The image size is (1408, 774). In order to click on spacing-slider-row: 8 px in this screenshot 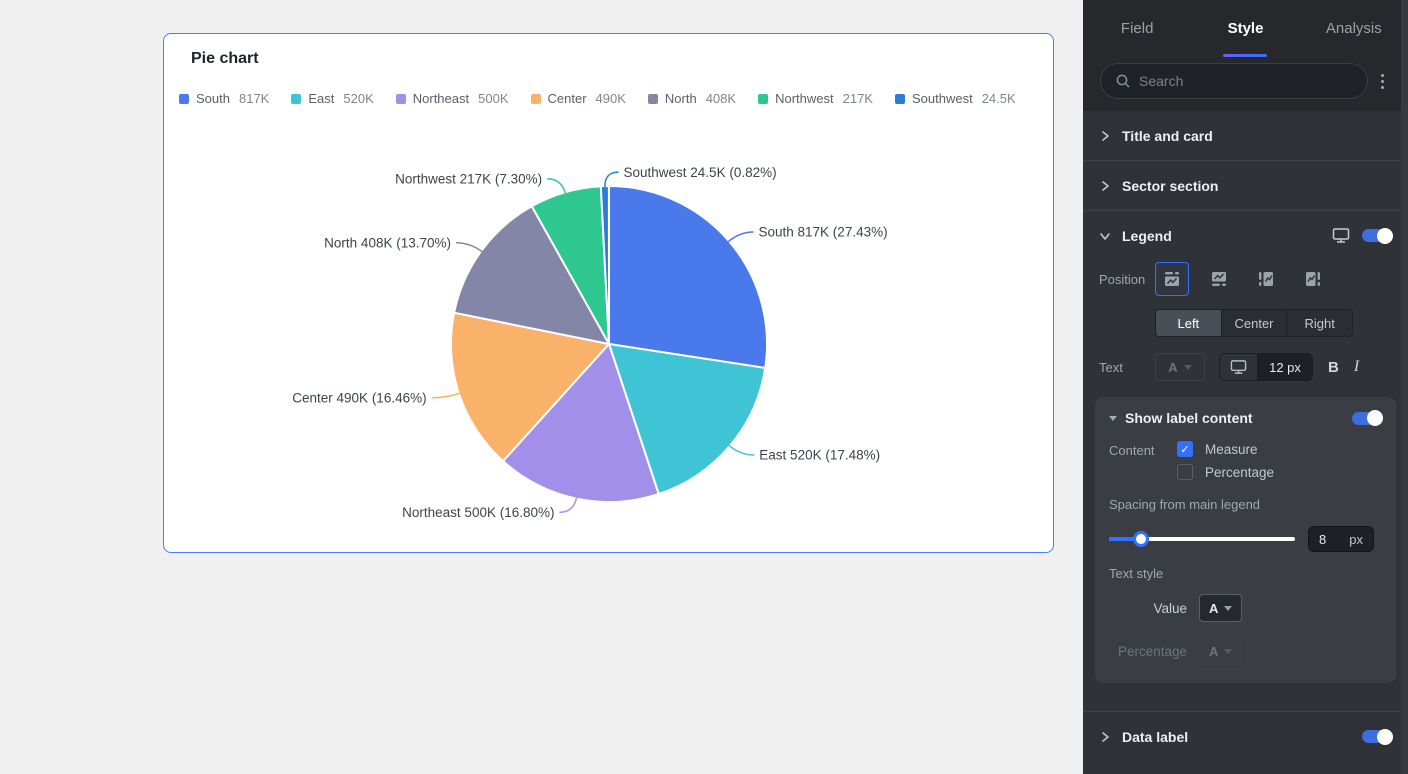, I will do `click(1245, 539)`.